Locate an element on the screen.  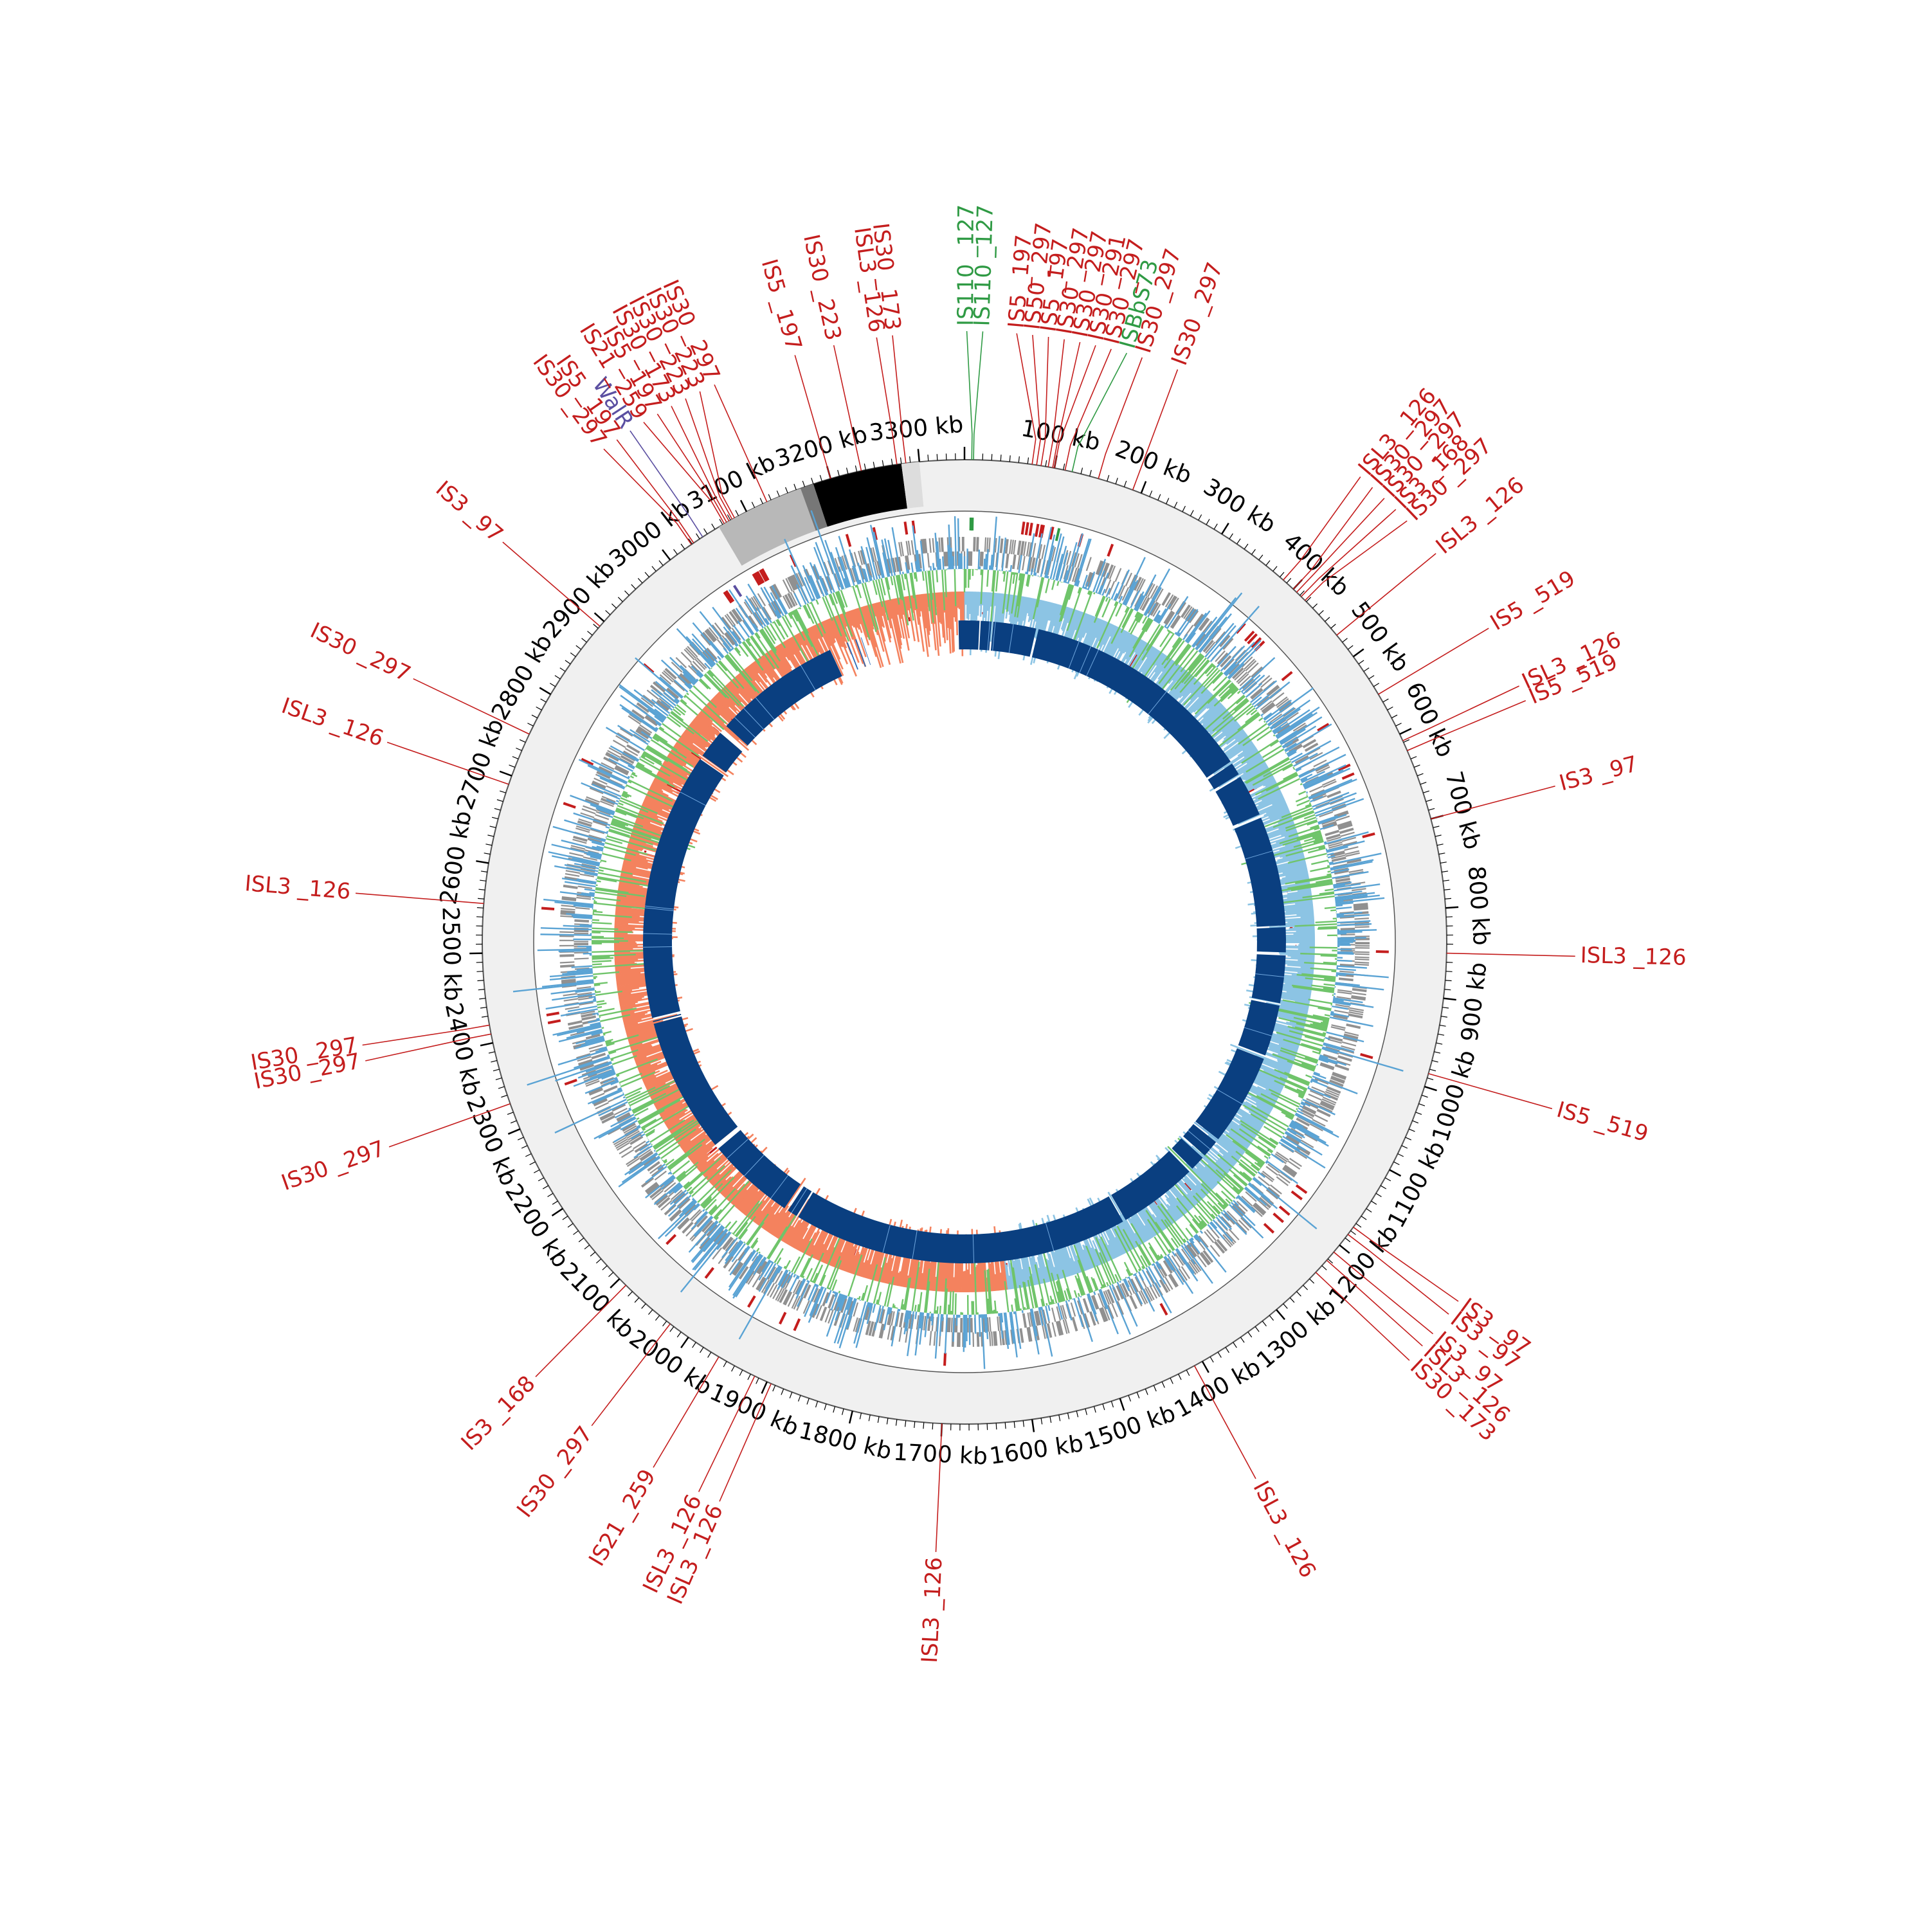
tick-label: 600 kb is located at coordinates (1429, 719).